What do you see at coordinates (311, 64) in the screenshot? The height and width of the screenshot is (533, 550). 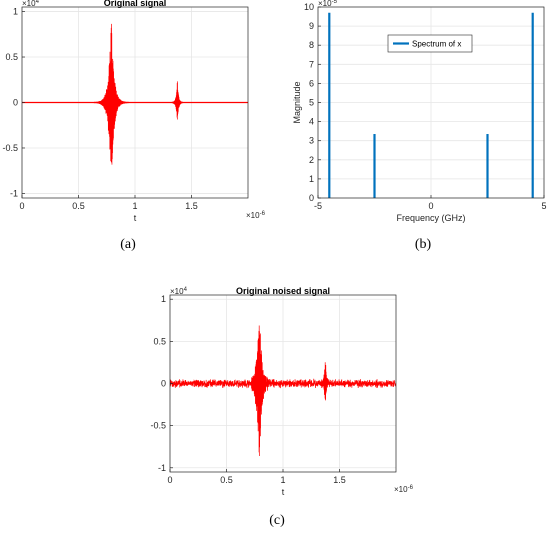 I see `y-tick-label: 7` at bounding box center [311, 64].